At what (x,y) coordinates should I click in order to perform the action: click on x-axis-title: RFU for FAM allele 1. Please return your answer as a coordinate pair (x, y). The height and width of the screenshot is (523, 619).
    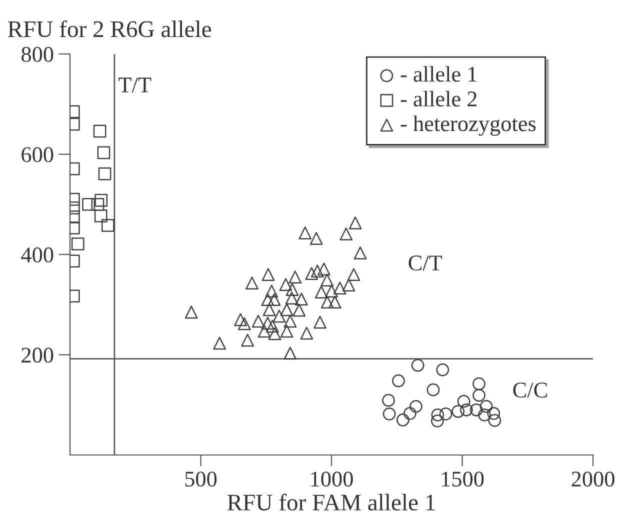
    Looking at the image, I should click on (331, 502).